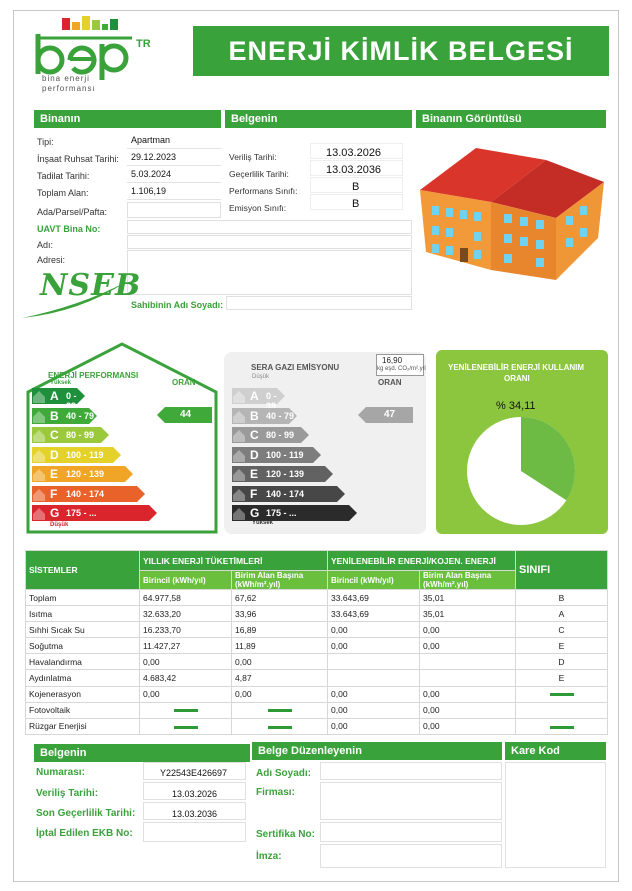 This screenshot has width=632, height=891. I want to click on belge-gecerlilik-value: 13.03.2036, so click(354, 170).